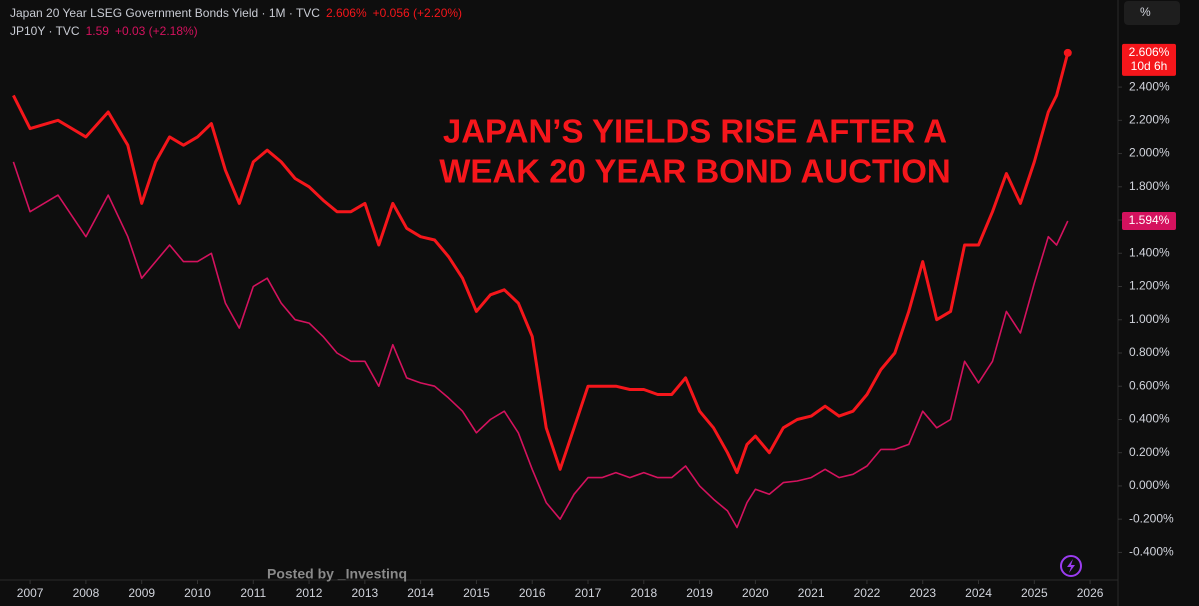  Describe the element at coordinates (867, 593) in the screenshot. I see `x-tick-label: 2022` at that location.